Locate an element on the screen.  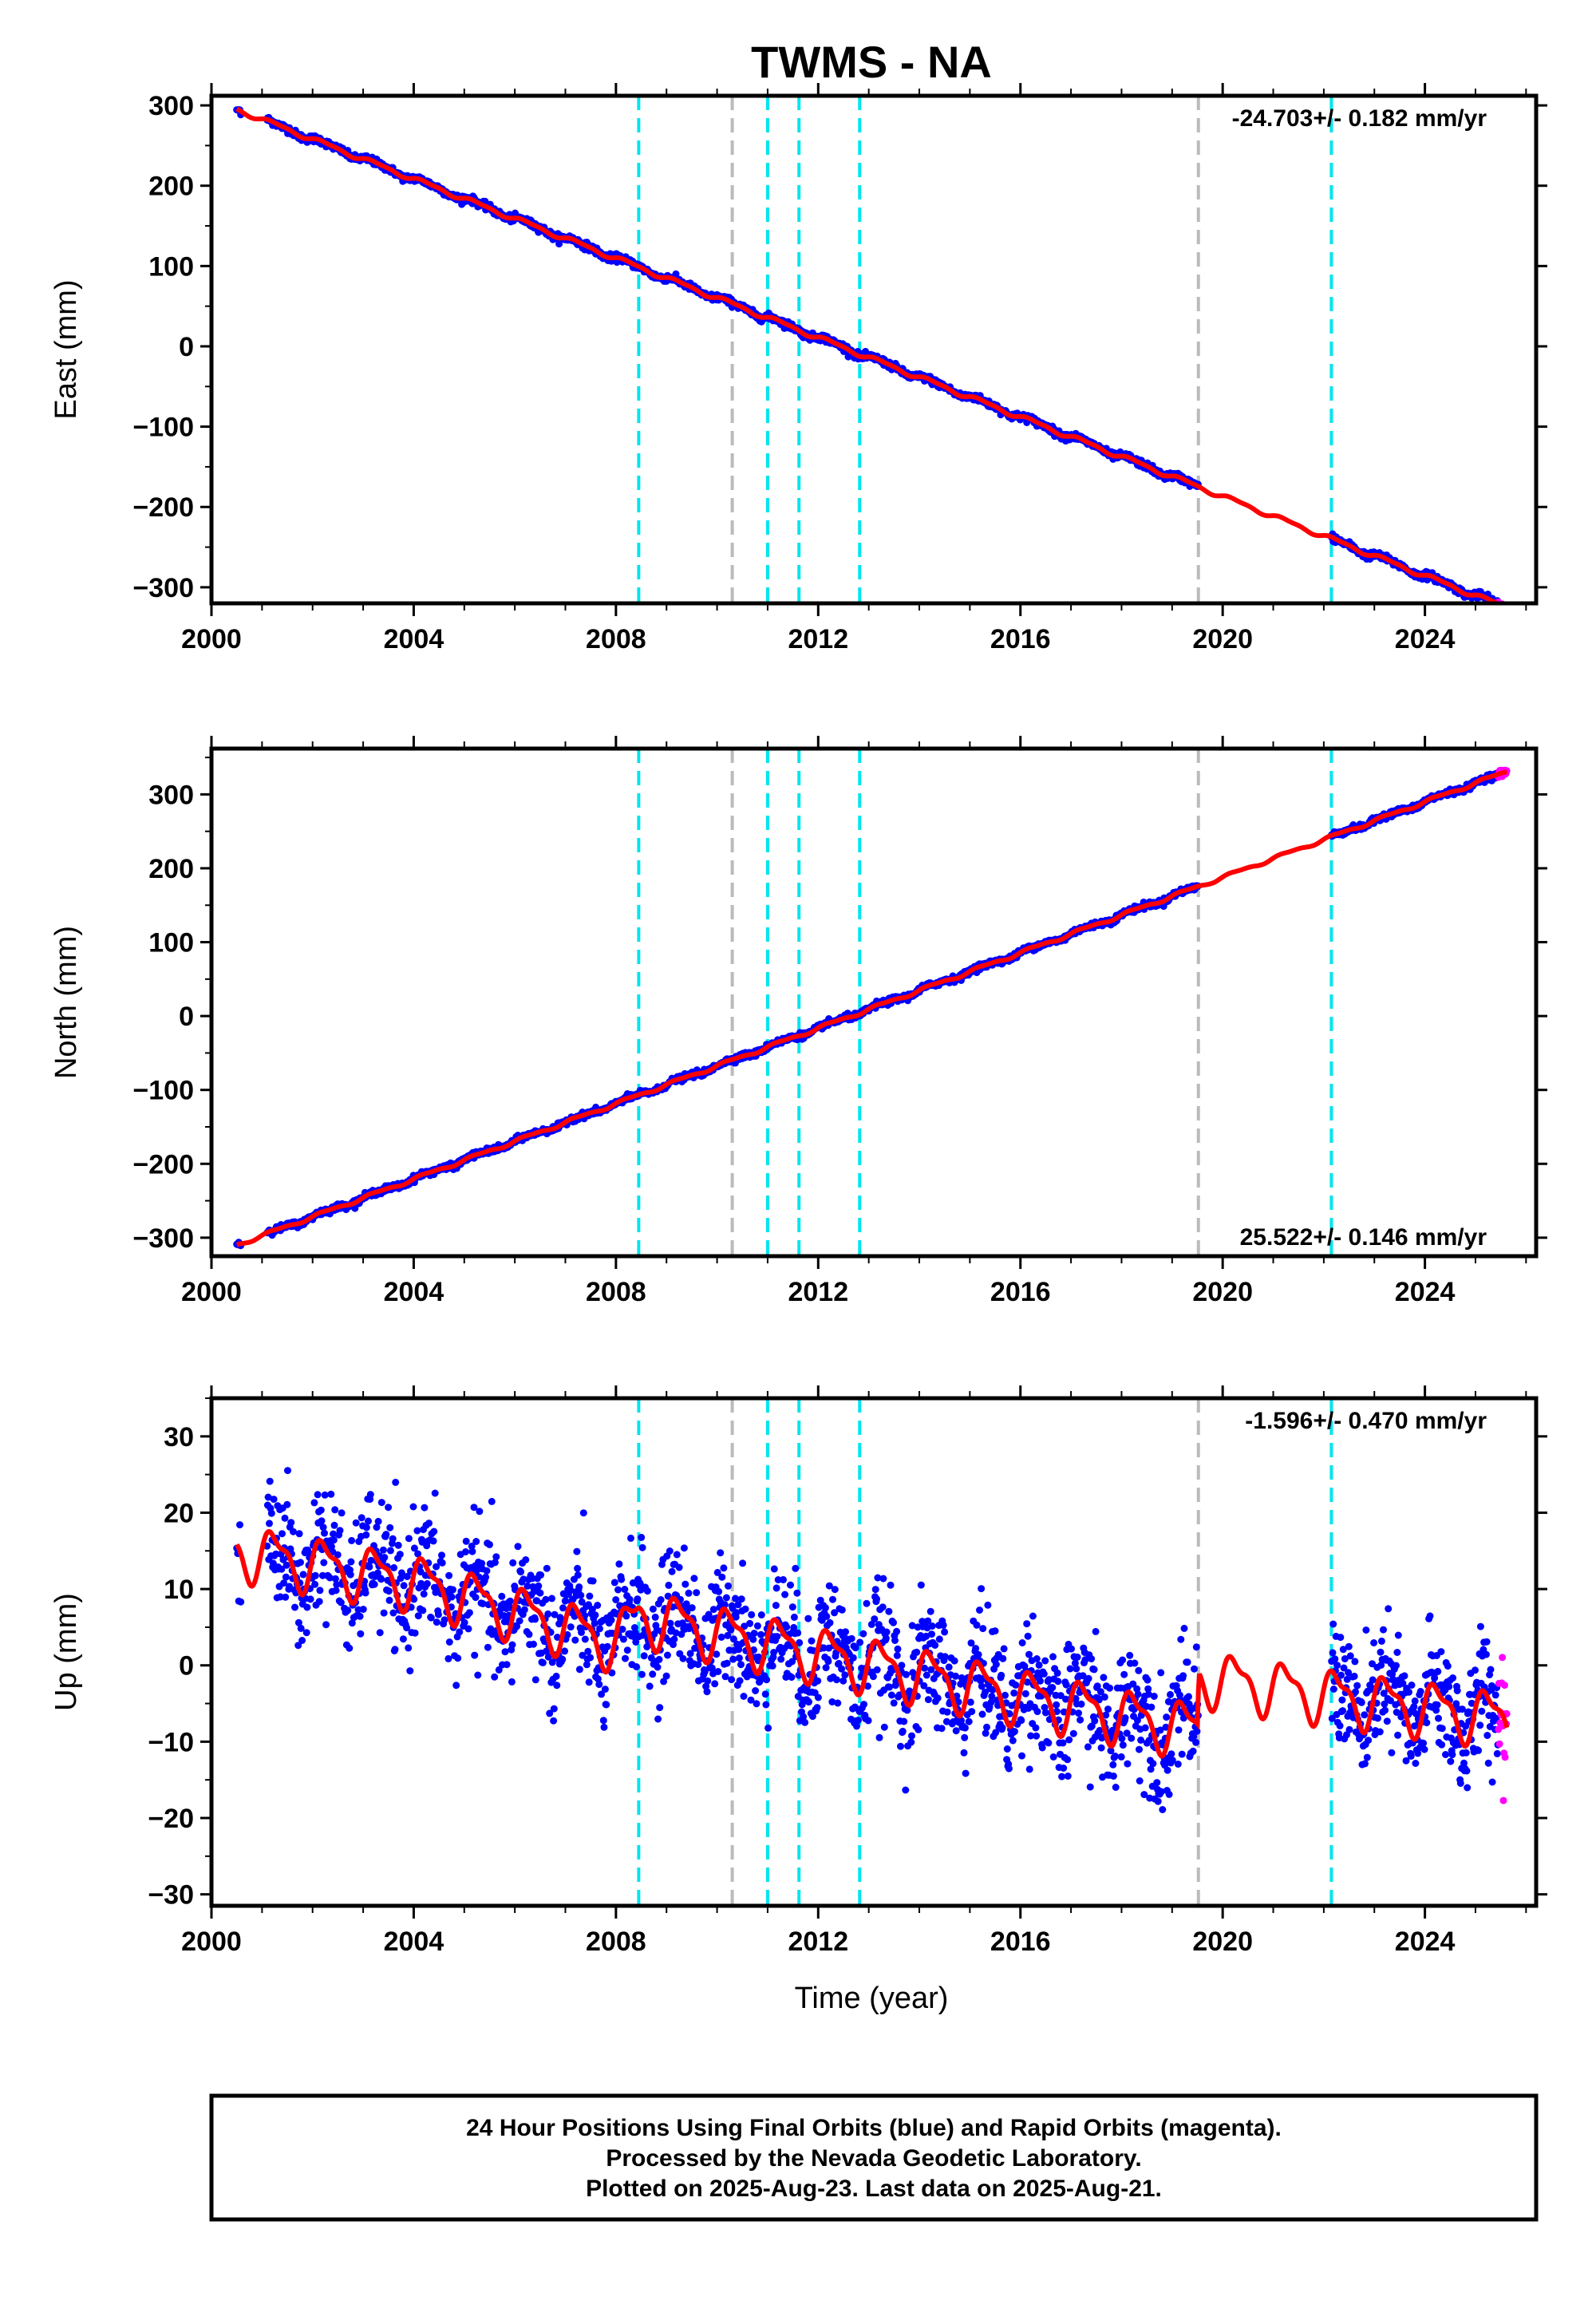
east-xtick-label: 2016 is located at coordinates (1020, 639).